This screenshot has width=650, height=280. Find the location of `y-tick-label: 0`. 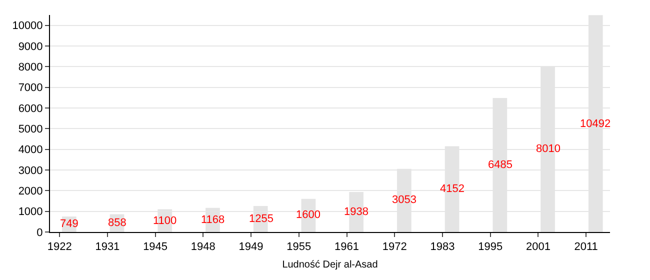

y-tick-label: 0 is located at coordinates (39, 232).